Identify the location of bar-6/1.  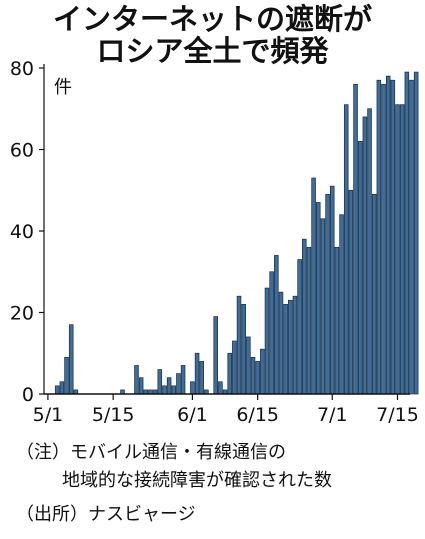
(192, 388).